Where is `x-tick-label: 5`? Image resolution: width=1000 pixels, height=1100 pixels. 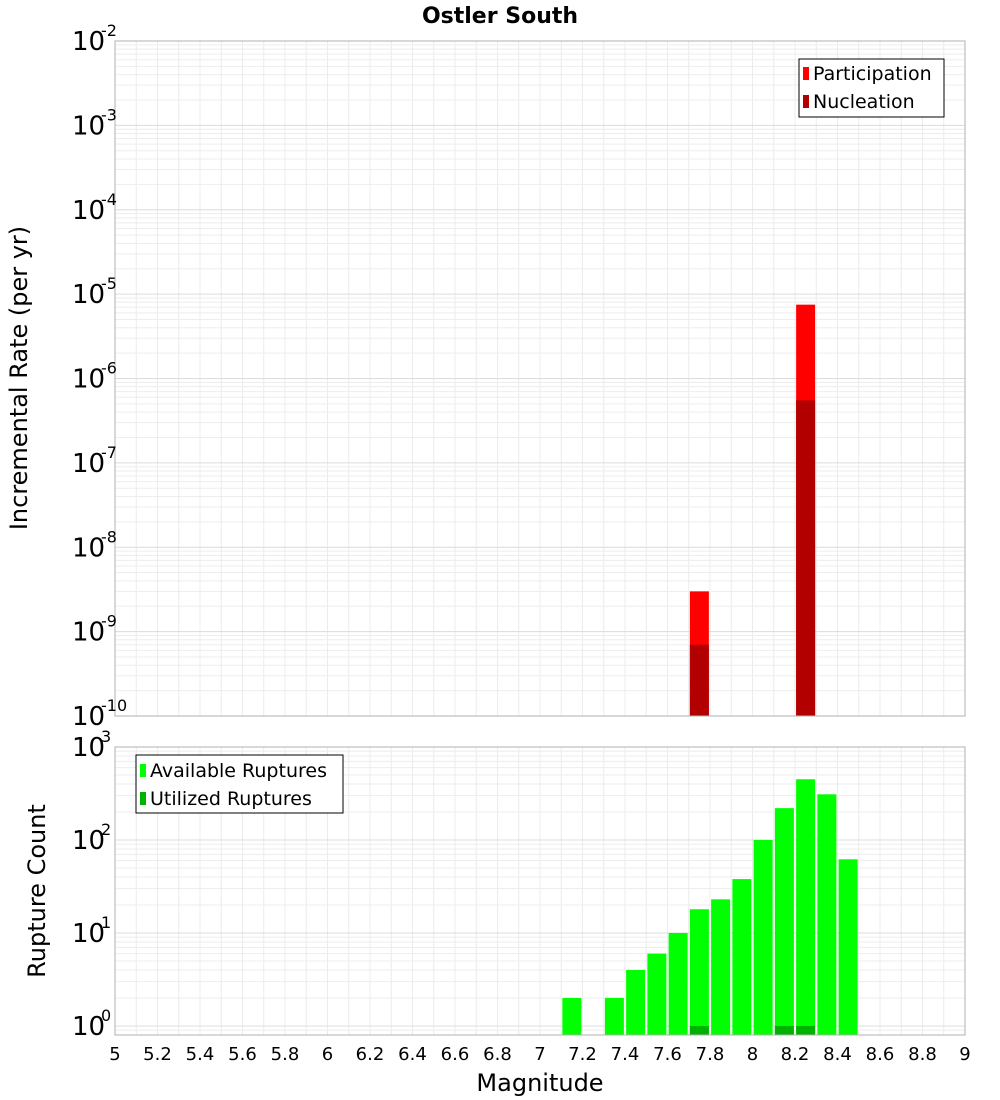
x-tick-label: 5 is located at coordinates (114, 1054).